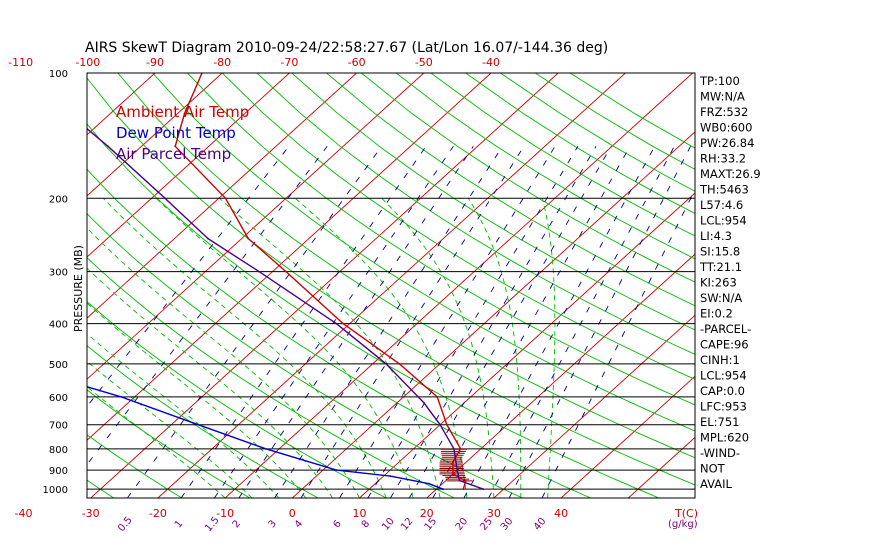  Describe the element at coordinates (719, 81) in the screenshot. I see `stability-index: TP:100` at that location.